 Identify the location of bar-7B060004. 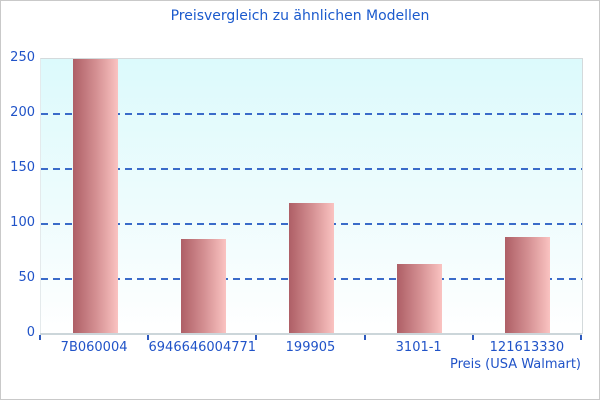
(95, 196).